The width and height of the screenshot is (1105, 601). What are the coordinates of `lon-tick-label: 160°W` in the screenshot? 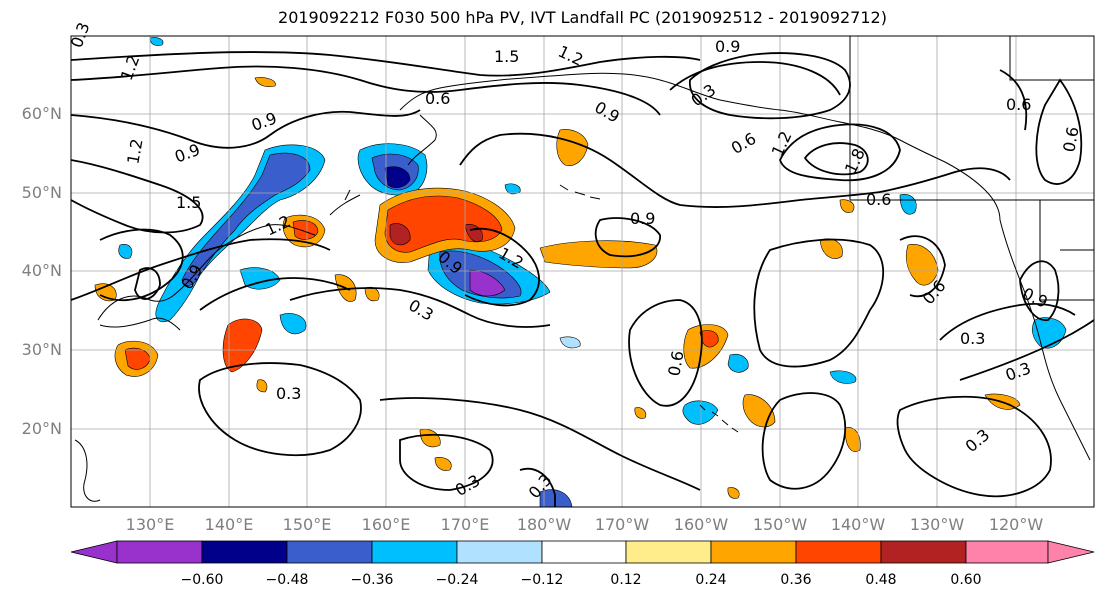 It's located at (701, 524).